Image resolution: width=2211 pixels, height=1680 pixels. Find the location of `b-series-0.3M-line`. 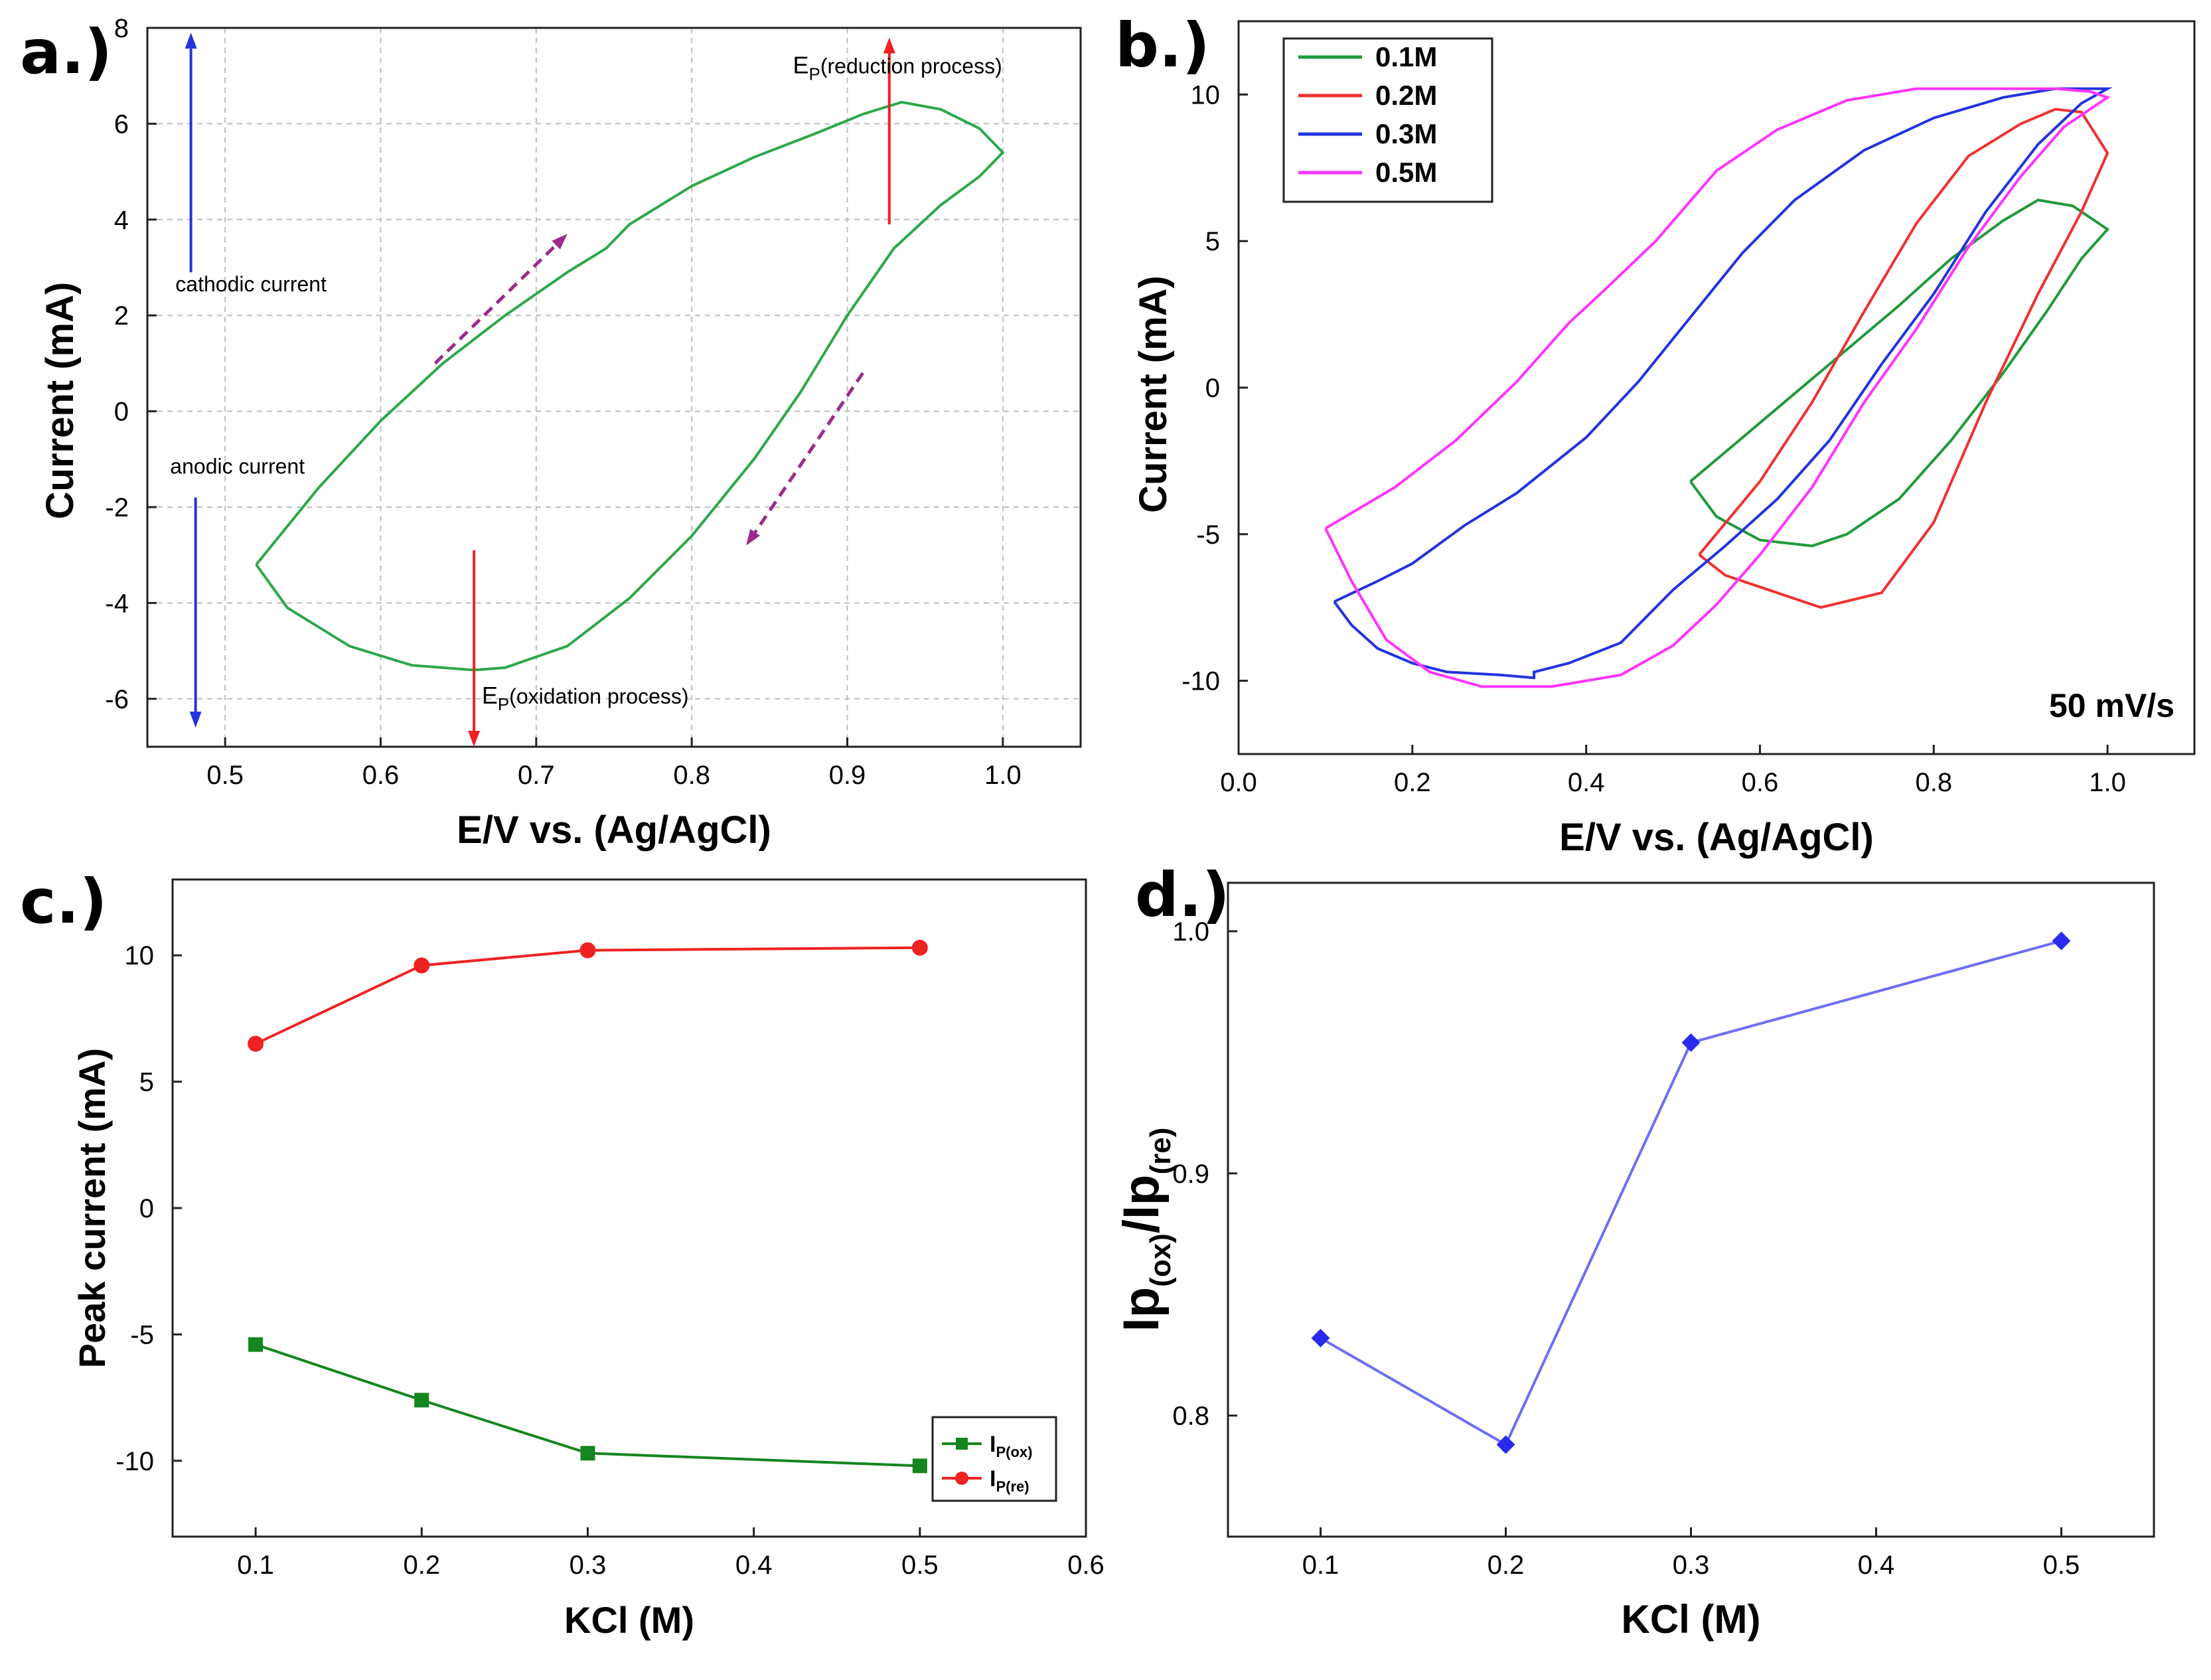

b-series-0.3M-line is located at coordinates (1723, 383).